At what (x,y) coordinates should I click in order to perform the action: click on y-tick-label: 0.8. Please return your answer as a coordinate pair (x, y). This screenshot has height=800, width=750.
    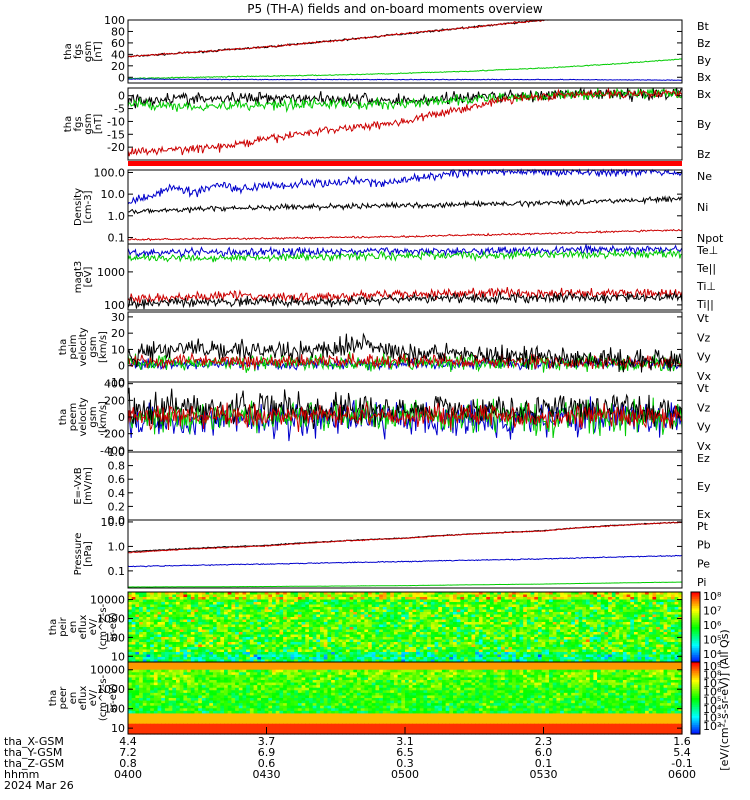
    Looking at the image, I should click on (117, 466).